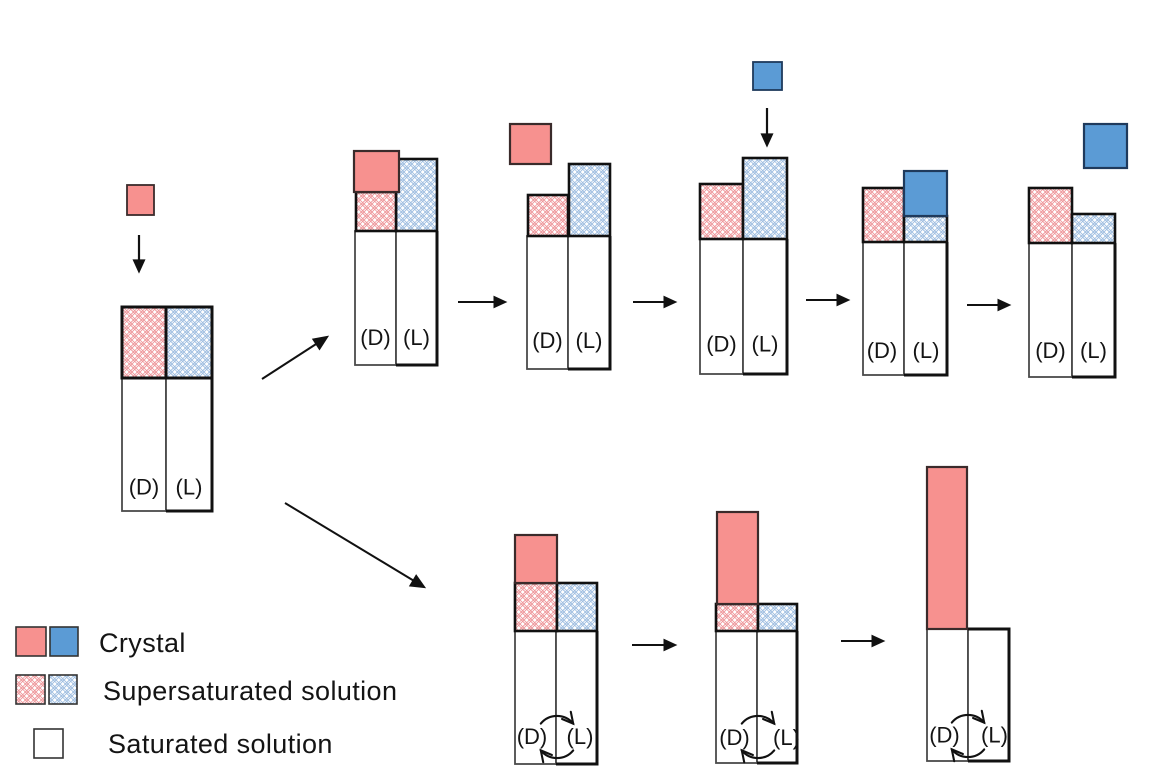 Image resolution: width=1168 pixels, height=776 pixels. Describe the element at coordinates (220, 744) in the screenshot. I see `svg-text: Saturated solution` at that location.